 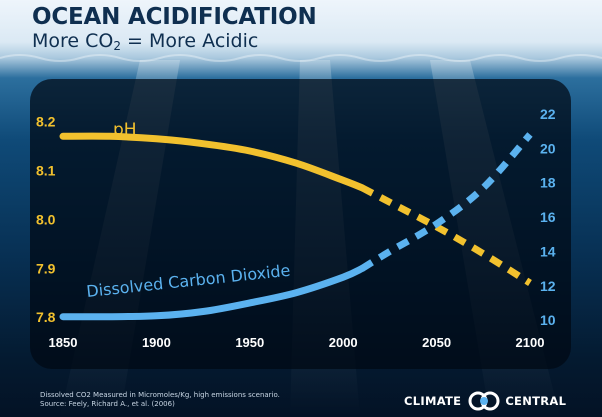 I want to click on y-left-tick-label: 8.1, so click(x=46, y=171).